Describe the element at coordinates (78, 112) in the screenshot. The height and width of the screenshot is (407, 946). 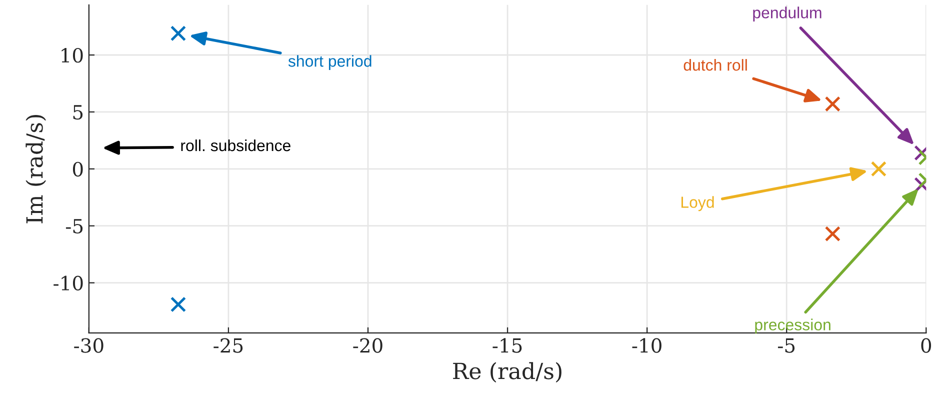
I see `y-tick-label: 5` at that location.